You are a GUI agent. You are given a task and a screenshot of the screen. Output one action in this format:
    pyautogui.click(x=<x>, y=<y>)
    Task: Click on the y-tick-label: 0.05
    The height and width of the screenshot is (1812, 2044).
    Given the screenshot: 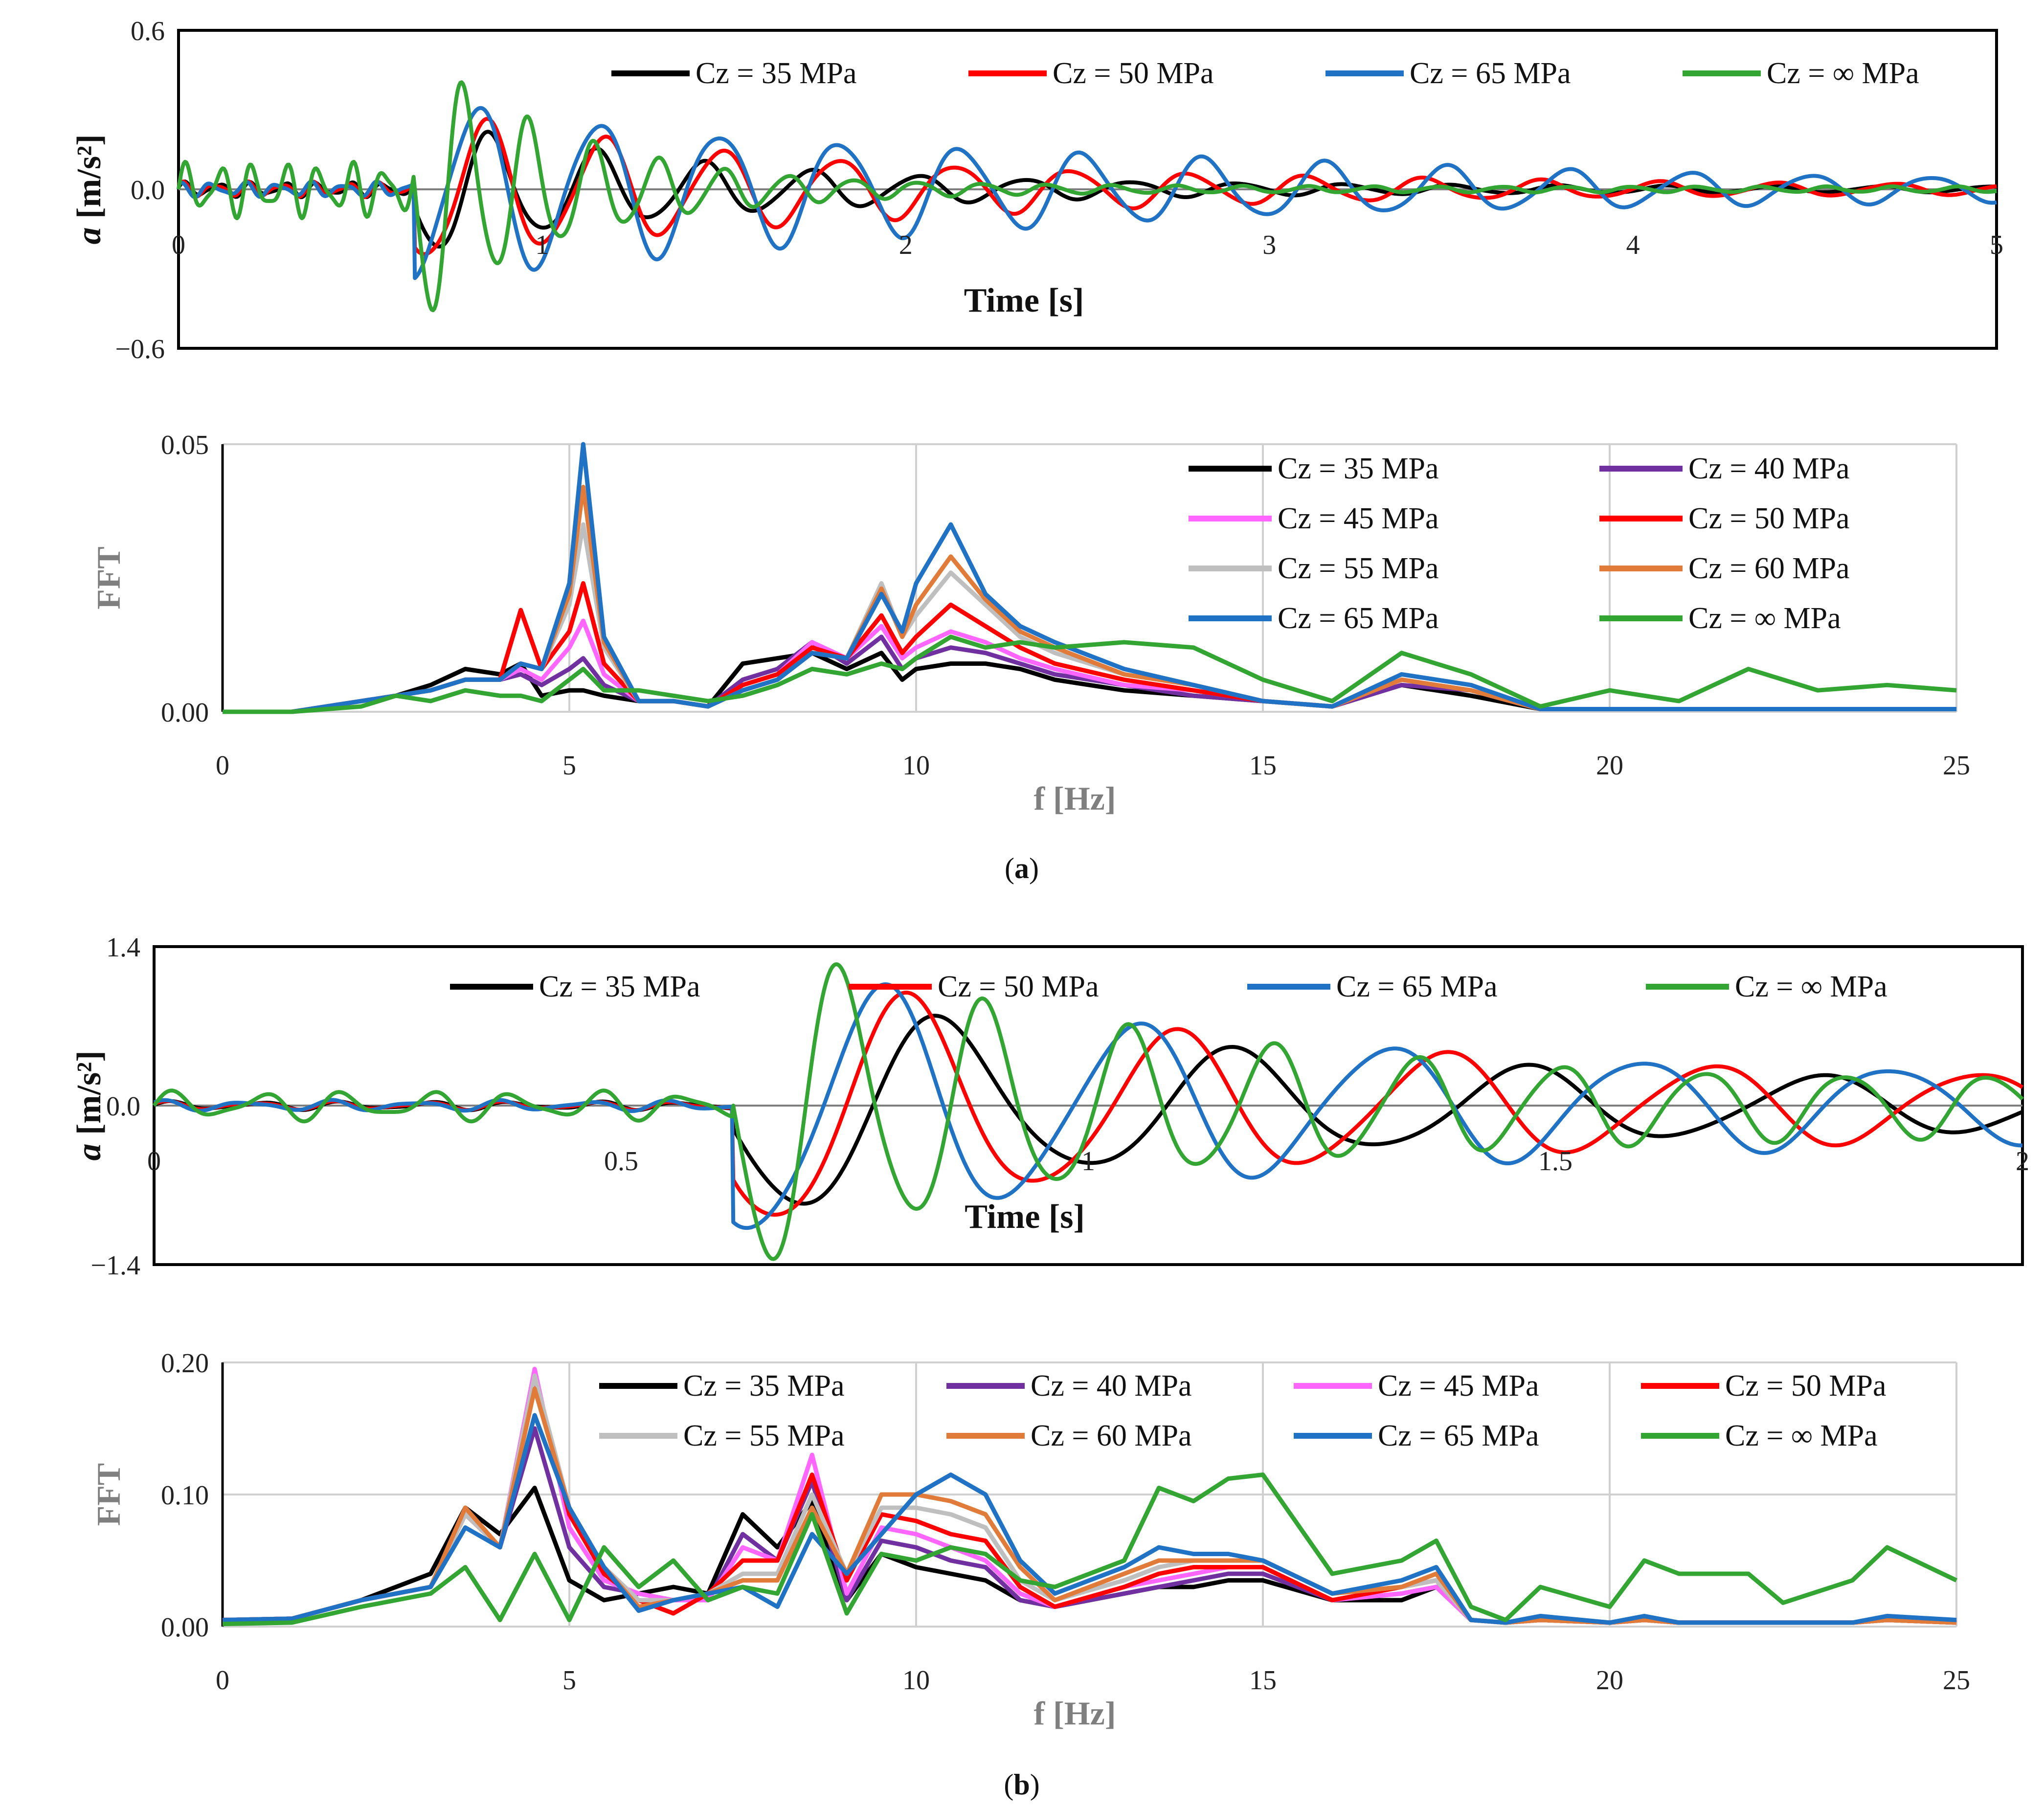 What is the action you would take?
    pyautogui.click(x=185, y=445)
    